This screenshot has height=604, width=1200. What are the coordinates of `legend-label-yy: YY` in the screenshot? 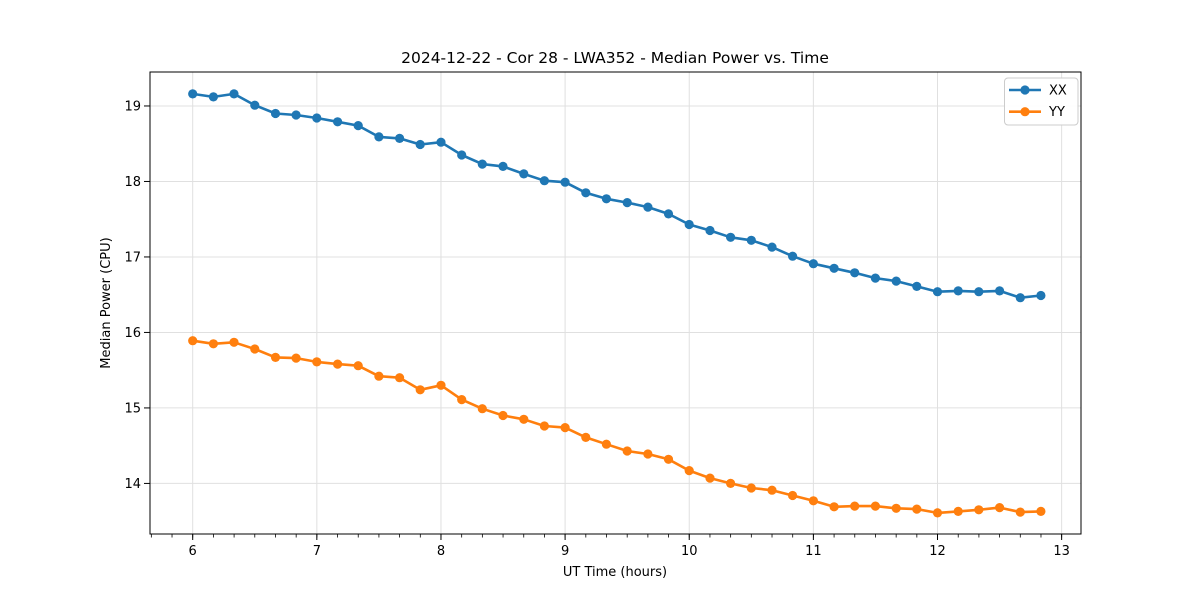 It's located at (1056, 112).